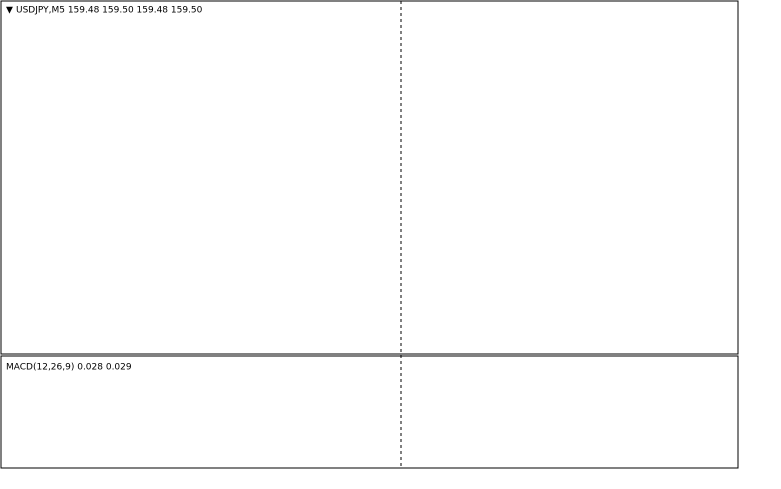 This screenshot has height=489, width=781. Describe the element at coordinates (9, 11) in the screenshot. I see `collapse-arrow: ▼` at that location.